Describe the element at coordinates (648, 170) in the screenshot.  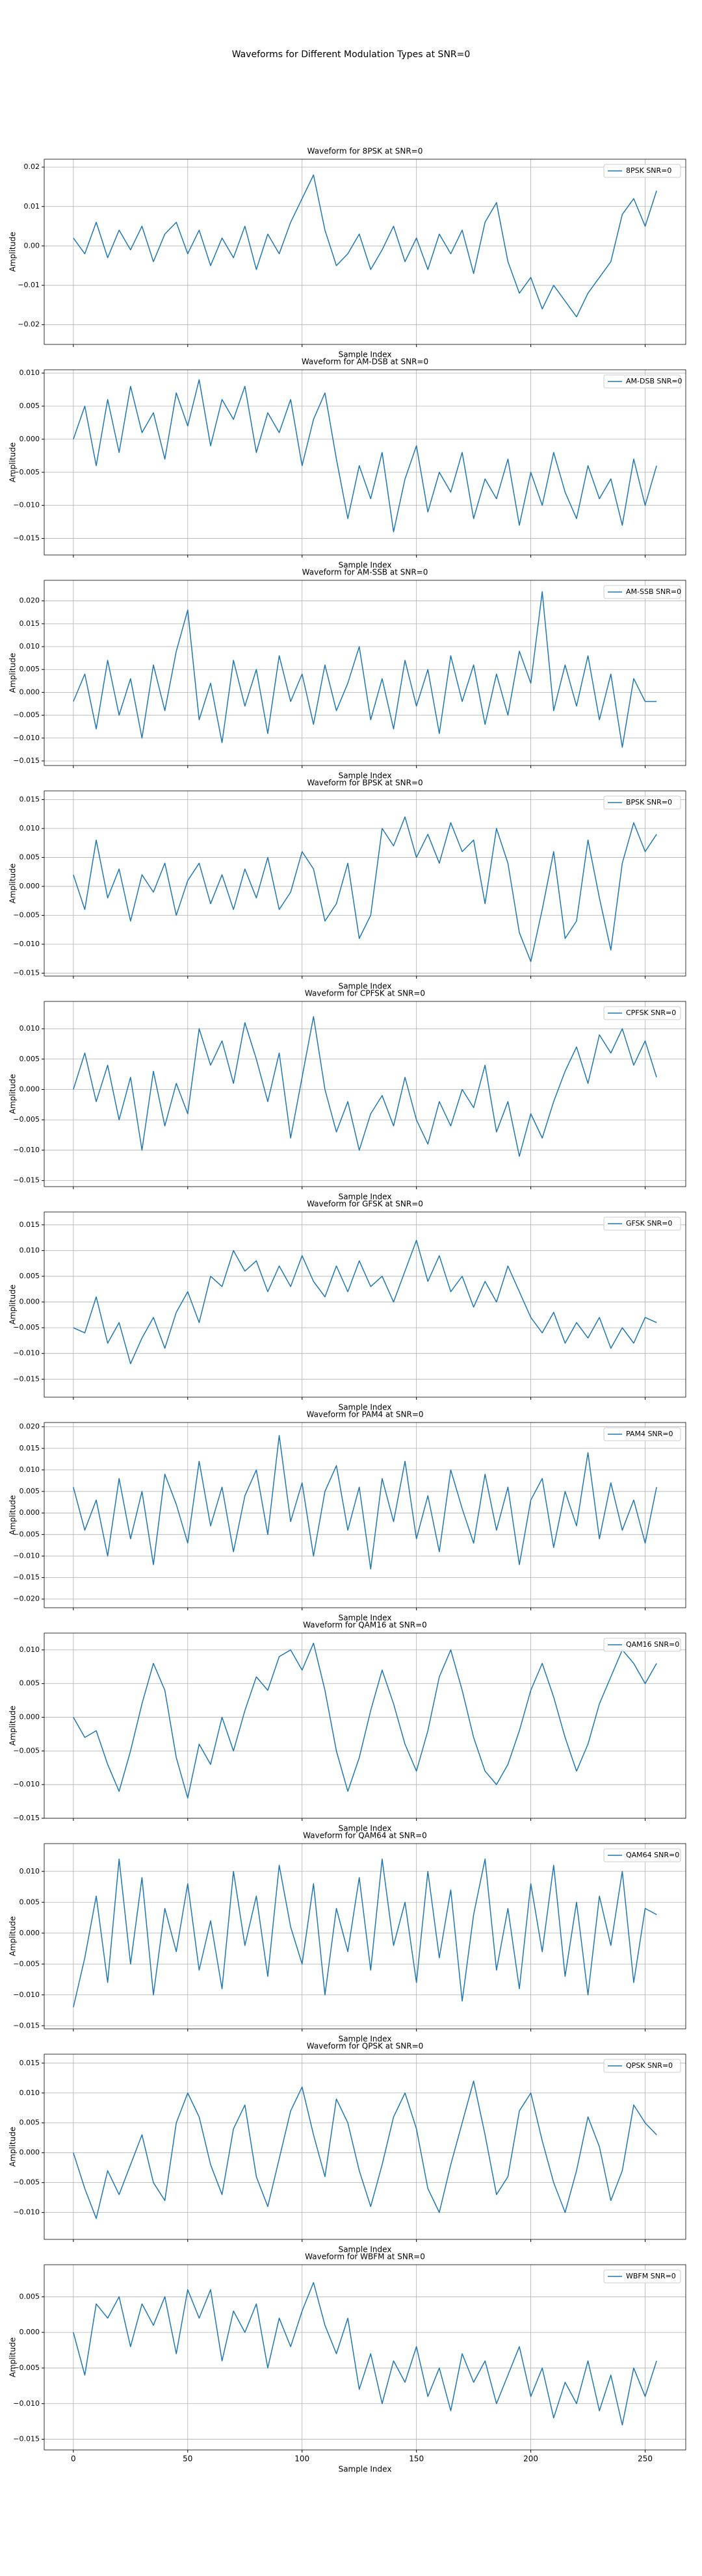
I see `legend-label: 8PSK SNR=0` at that location.